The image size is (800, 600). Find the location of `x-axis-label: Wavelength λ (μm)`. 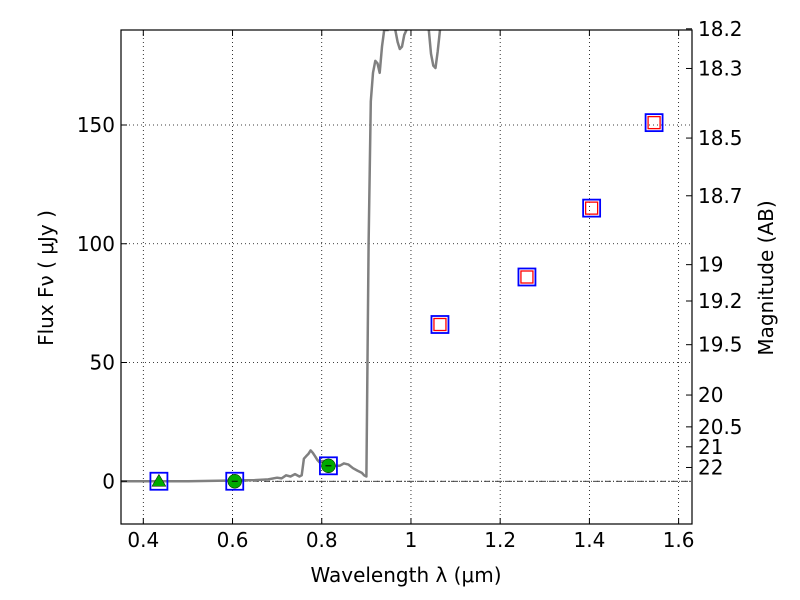

x-axis-label: Wavelength λ (μm) is located at coordinates (405, 575).